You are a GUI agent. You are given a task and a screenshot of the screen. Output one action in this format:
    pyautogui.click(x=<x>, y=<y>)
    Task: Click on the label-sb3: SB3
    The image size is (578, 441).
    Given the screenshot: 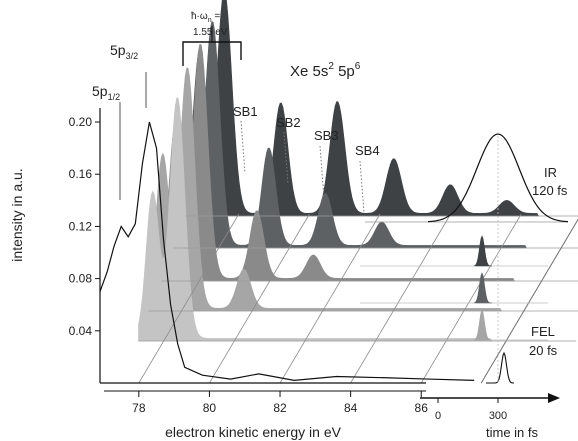 What is the action you would take?
    pyautogui.click(x=326, y=135)
    